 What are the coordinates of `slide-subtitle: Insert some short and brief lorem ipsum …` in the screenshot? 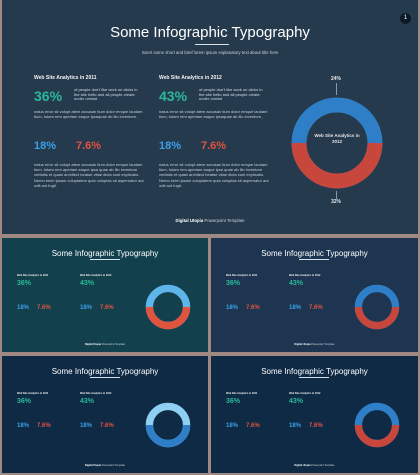 It's located at (210, 52).